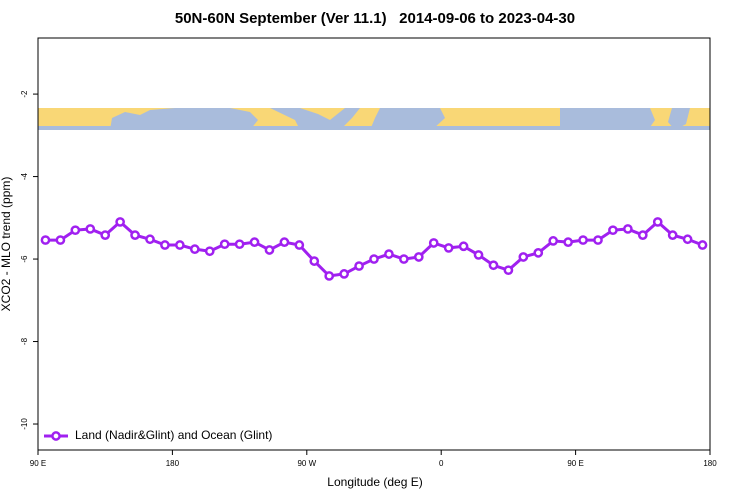  Describe the element at coordinates (24, 94) in the screenshot. I see `y-tick-label: -2` at that location.